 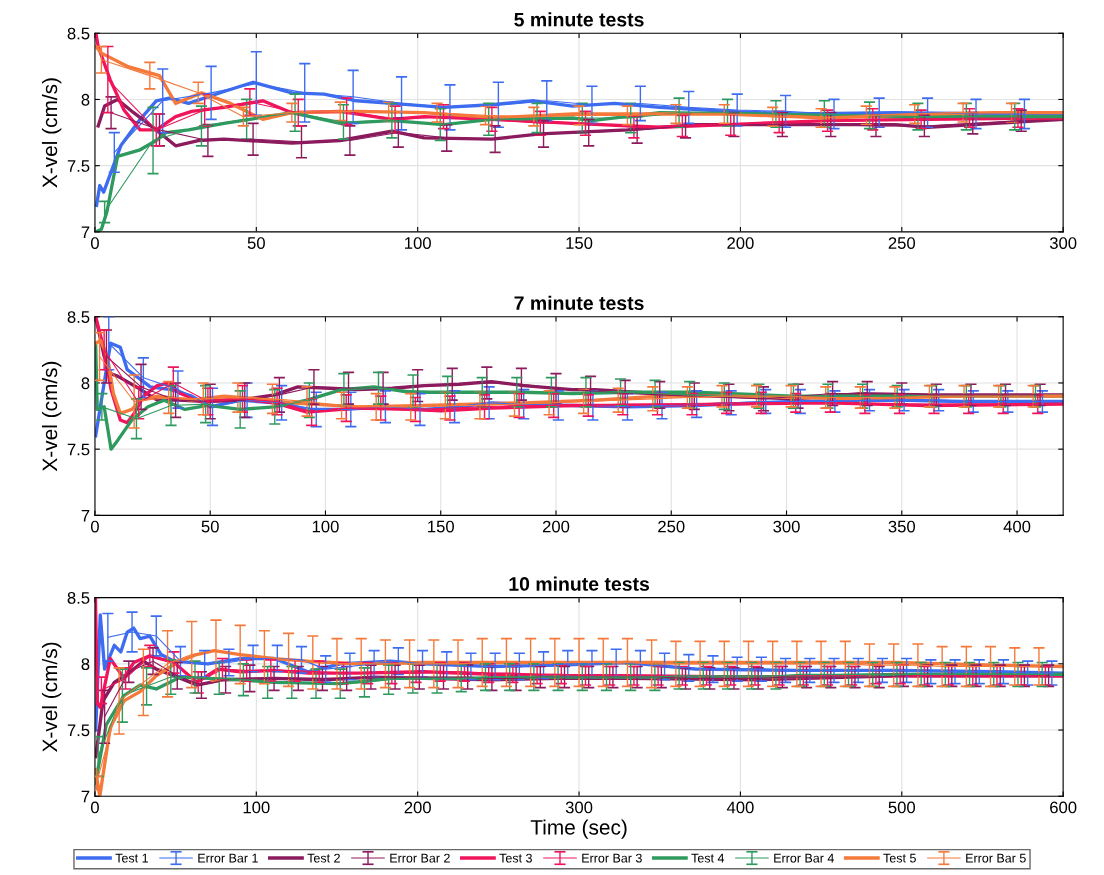 I want to click on legend-label: Error Bar 5, so click(x=996, y=858).